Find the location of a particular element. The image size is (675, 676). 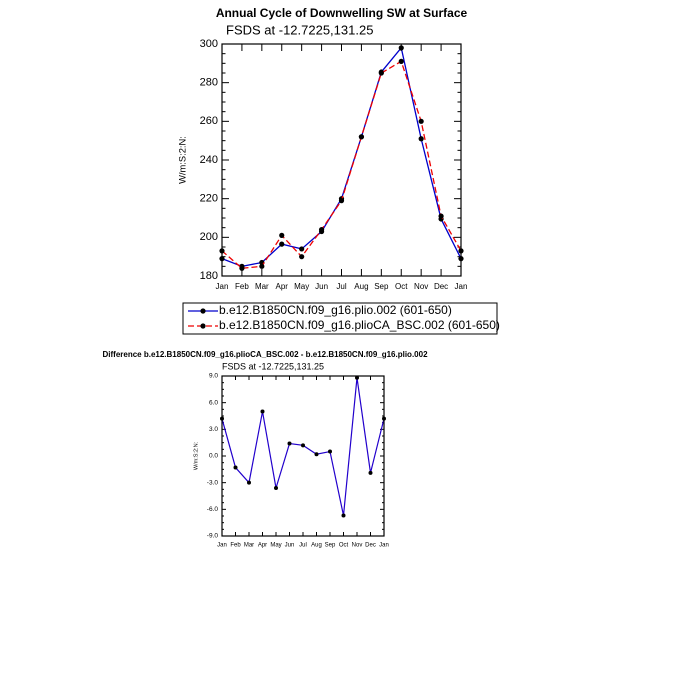

y-tick-label: 240 is located at coordinates (209, 160).